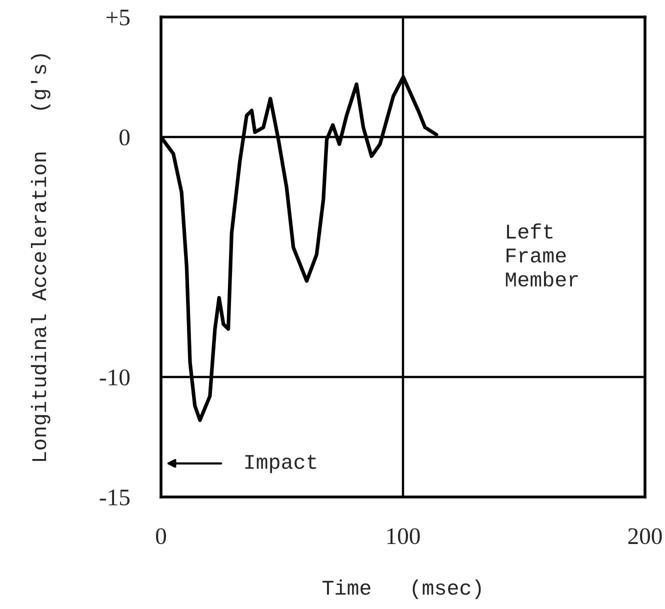  What do you see at coordinates (401, 589) in the screenshot?
I see `x-axis-title: Time (msec)` at bounding box center [401, 589].